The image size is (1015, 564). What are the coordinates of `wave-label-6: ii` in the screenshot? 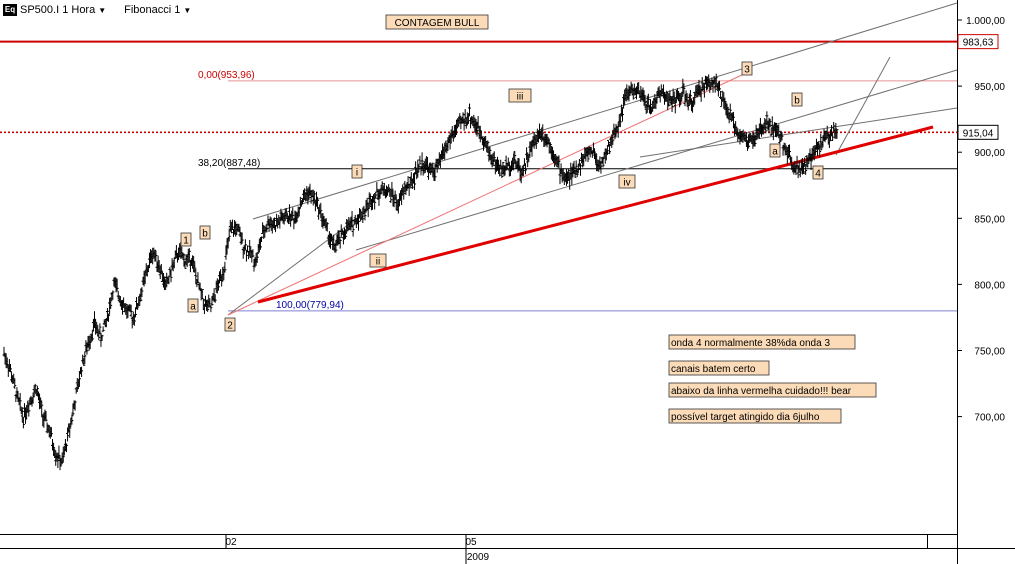 It's located at (378, 260).